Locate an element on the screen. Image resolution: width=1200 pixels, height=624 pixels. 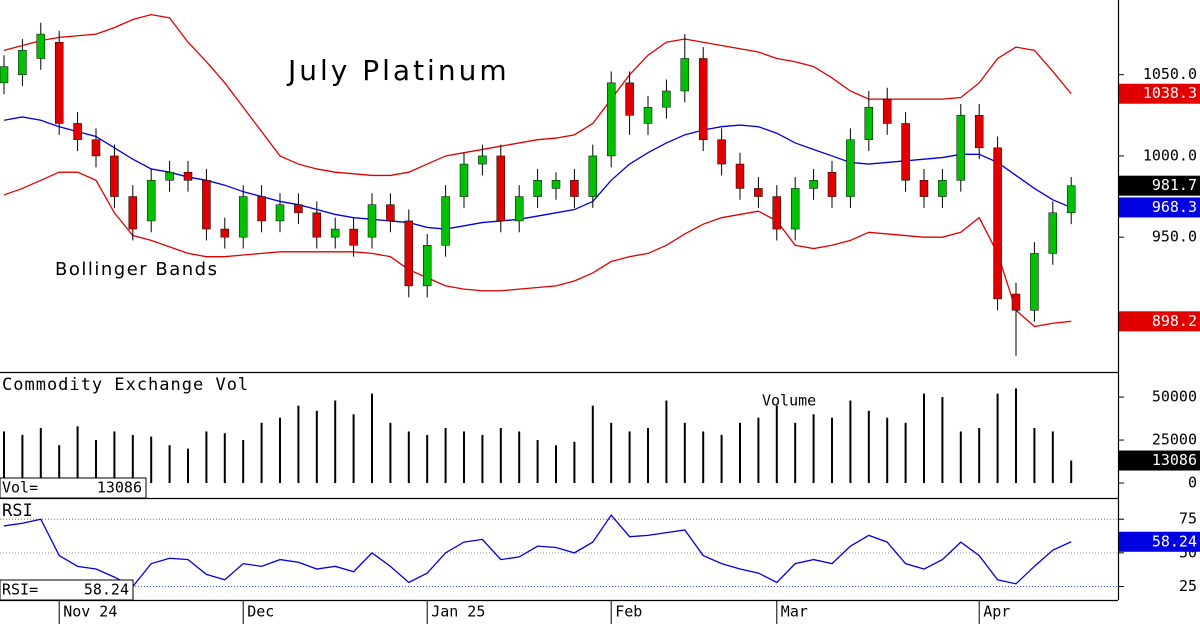
y-tick-label: 25 is located at coordinates (1188, 586).